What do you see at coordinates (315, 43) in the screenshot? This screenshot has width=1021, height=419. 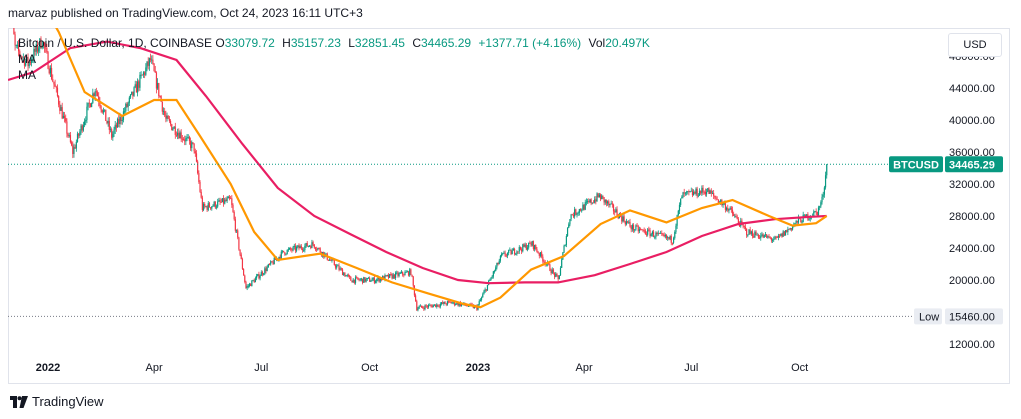 I see `high-value: 35157.23` at bounding box center [315, 43].